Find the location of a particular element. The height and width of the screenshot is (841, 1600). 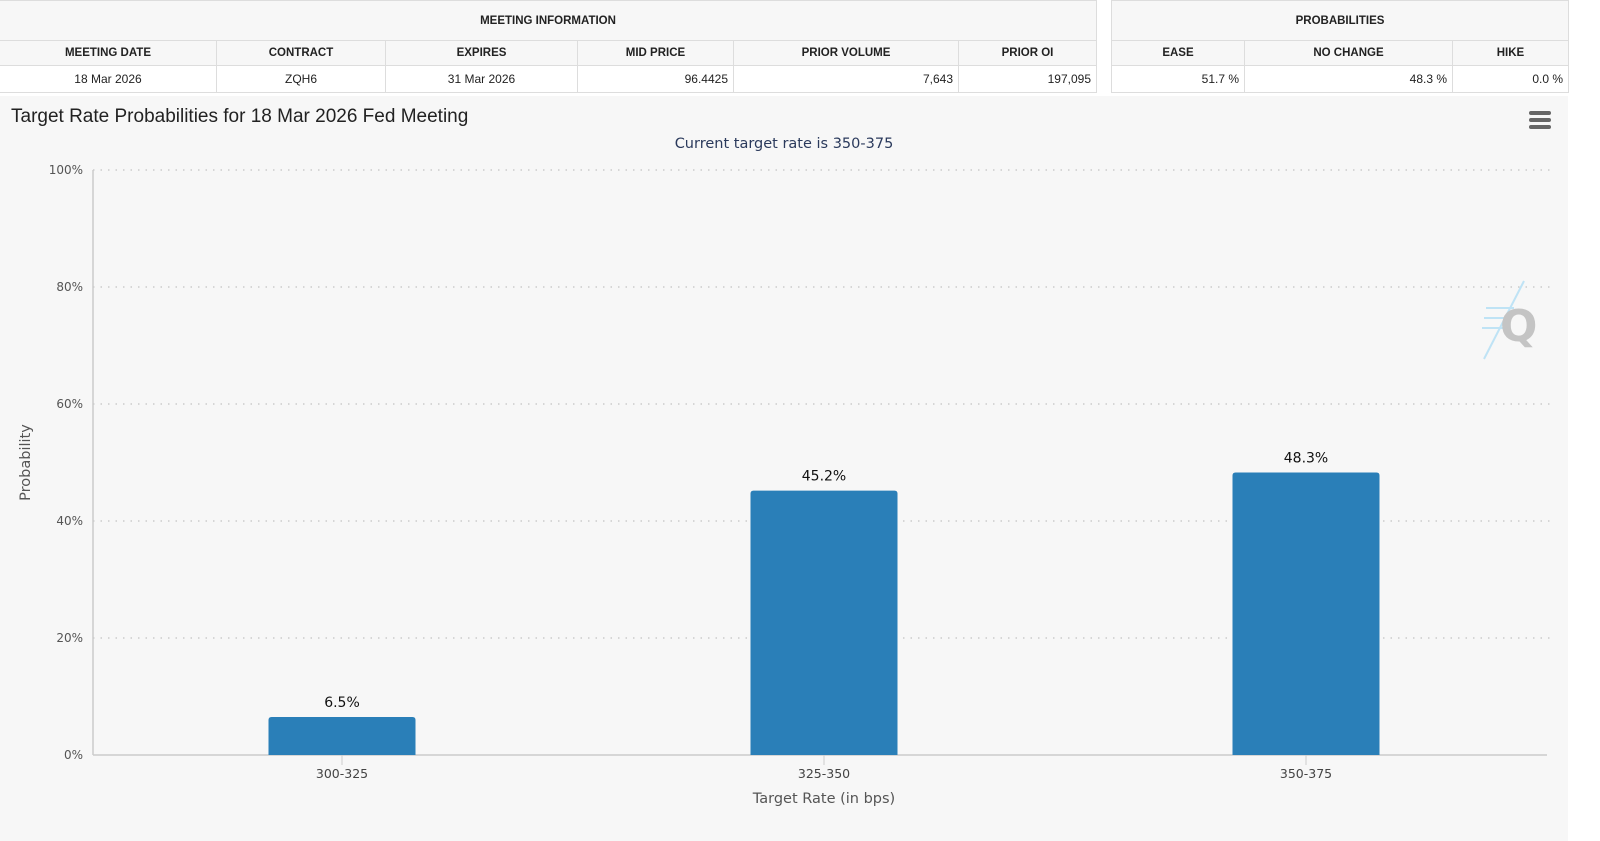

x-axis-title: Target Rate (in bps) is located at coordinates (823, 799).